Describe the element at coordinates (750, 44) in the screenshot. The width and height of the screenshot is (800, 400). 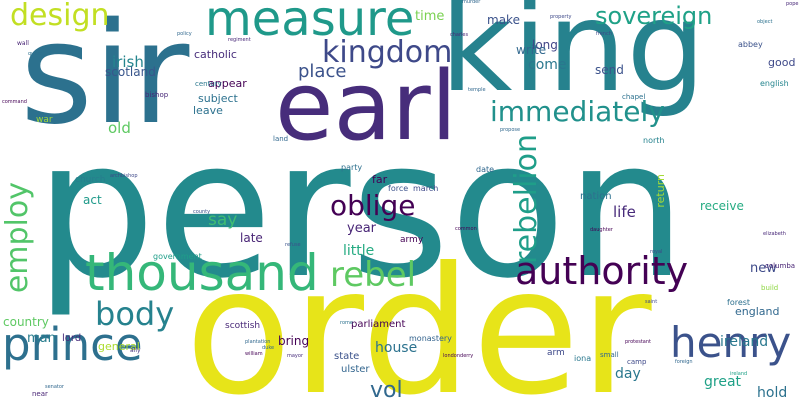
I see `word-abbey: abbey` at that location.